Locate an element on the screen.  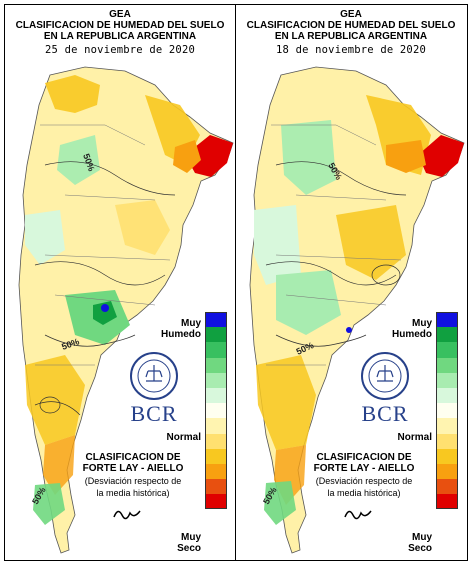
legend-label-very-dry: Muy Seco is located at coordinates (409, 543).